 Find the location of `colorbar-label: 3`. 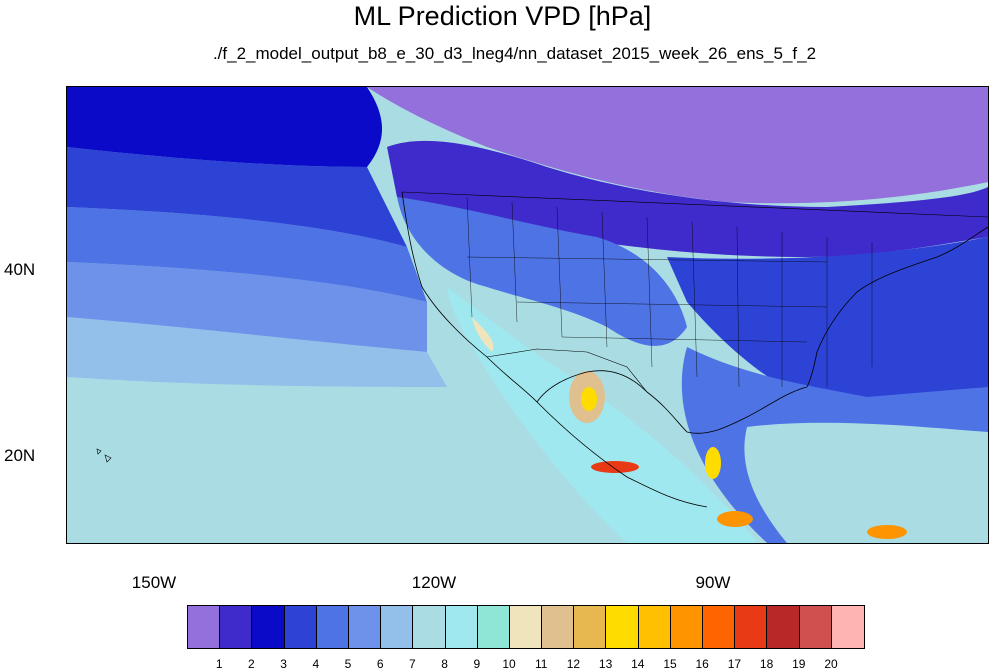

colorbar-label: 3 is located at coordinates (283, 664).